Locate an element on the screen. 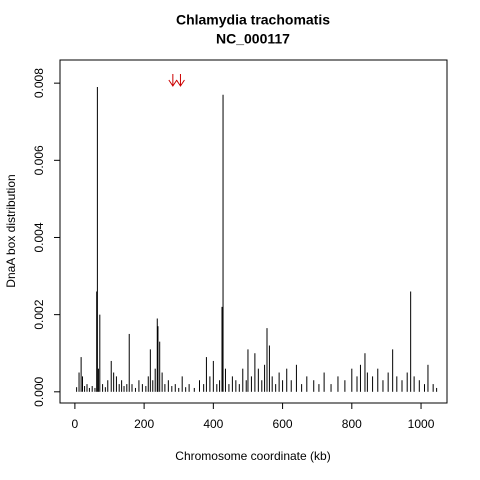 The width and height of the screenshot is (480, 480). x-tick-label: 200 is located at coordinates (144, 424).